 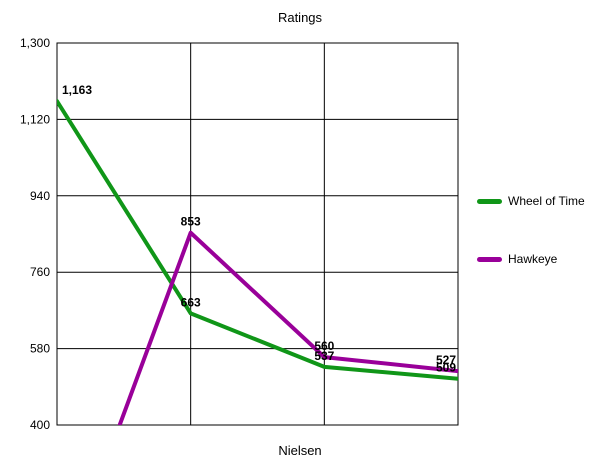 What do you see at coordinates (446, 360) in the screenshot?
I see `point-label: 527` at bounding box center [446, 360].